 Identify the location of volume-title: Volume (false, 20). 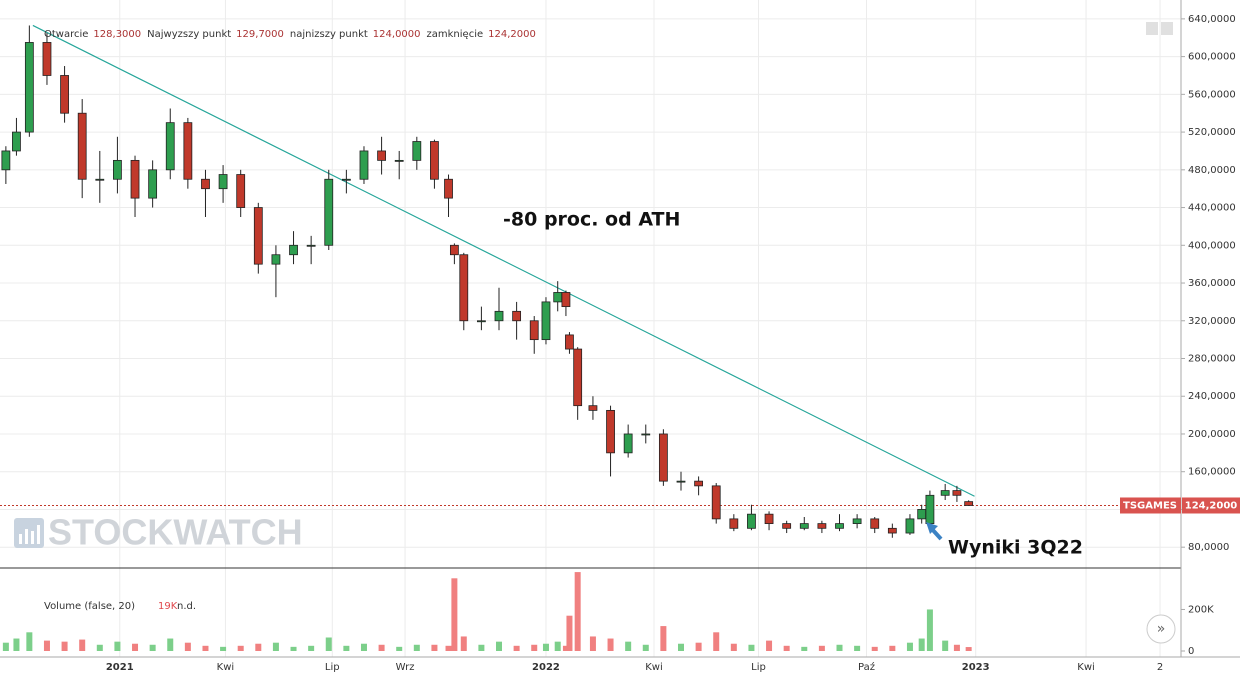
(89, 606).